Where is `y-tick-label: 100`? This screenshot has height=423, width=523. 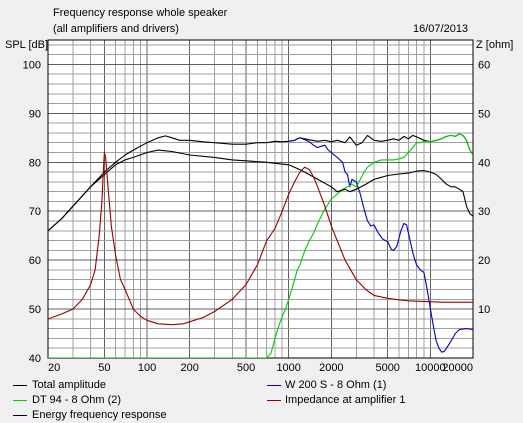 y-tick-label: 100 is located at coordinates (32, 65).